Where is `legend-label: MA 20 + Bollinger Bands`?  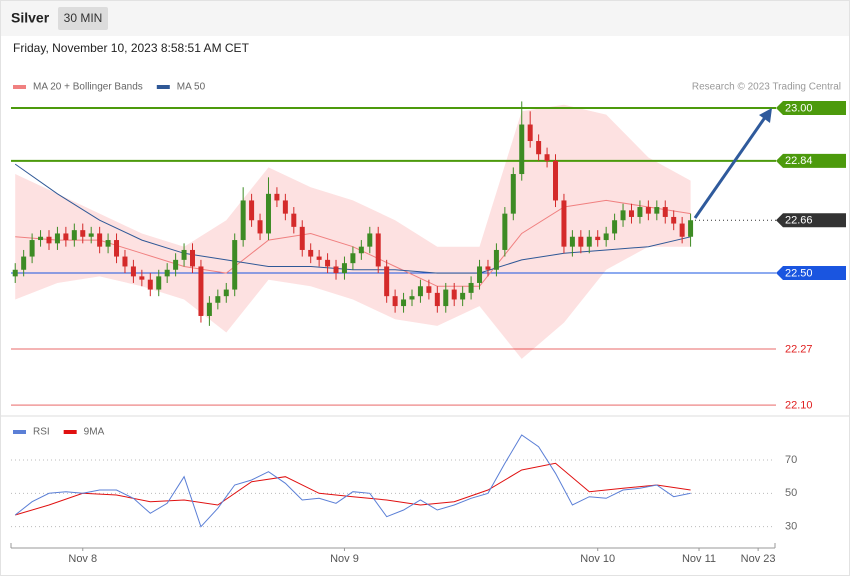 legend-label: MA 20 + Bollinger Bands is located at coordinates (88, 87).